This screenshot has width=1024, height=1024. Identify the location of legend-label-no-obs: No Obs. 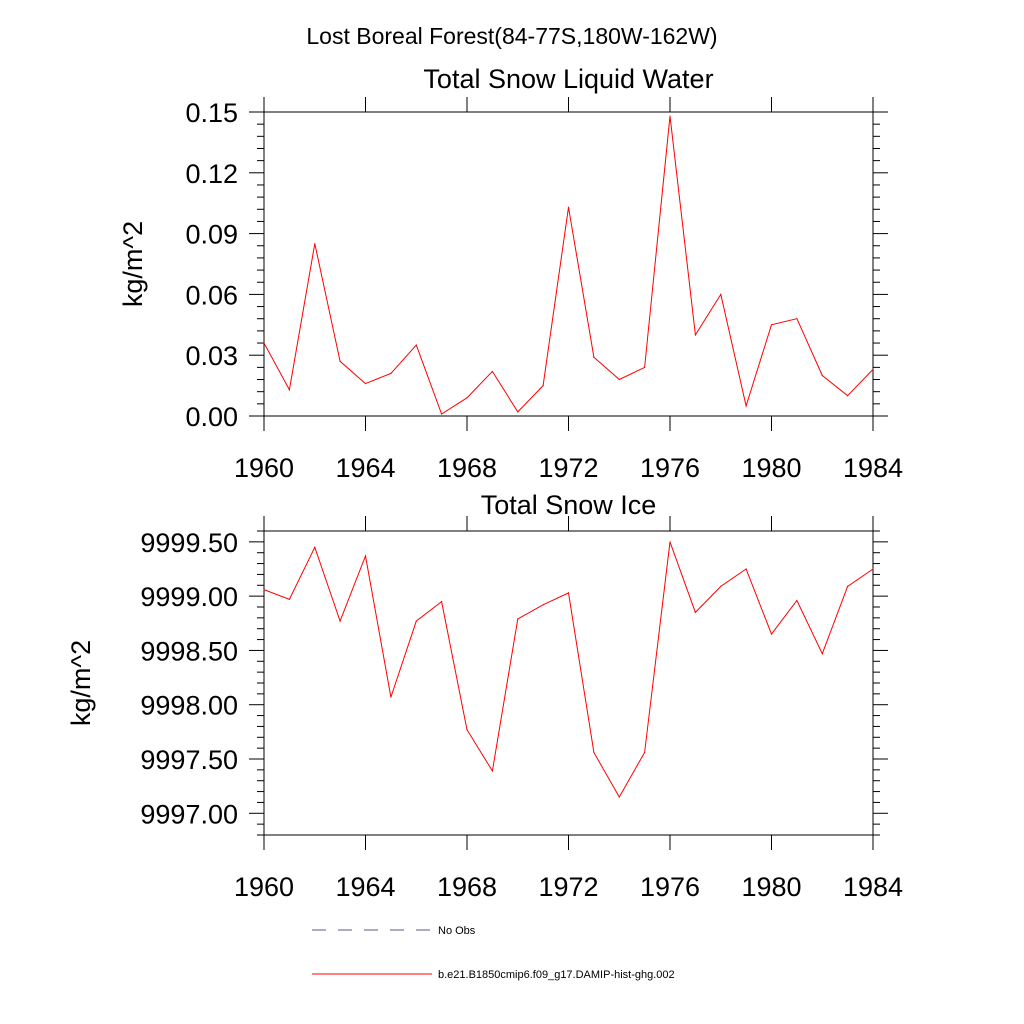
(457, 931).